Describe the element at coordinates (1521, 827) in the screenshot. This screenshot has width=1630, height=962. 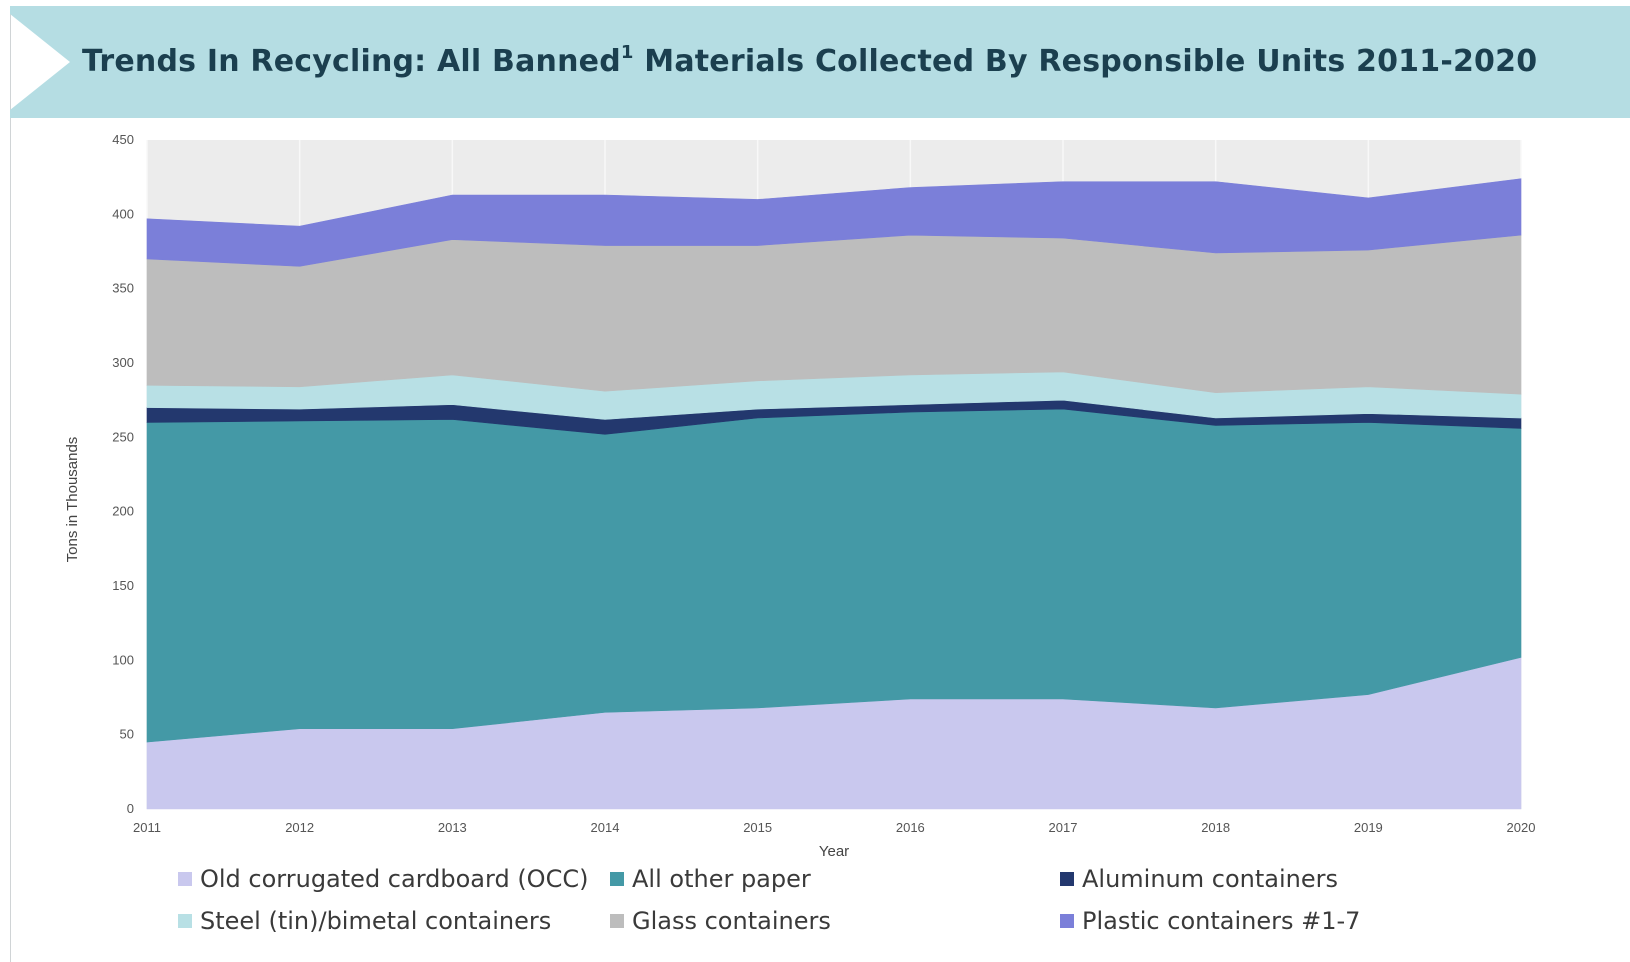
I see `x-tick-label-2020: 2020` at that location.